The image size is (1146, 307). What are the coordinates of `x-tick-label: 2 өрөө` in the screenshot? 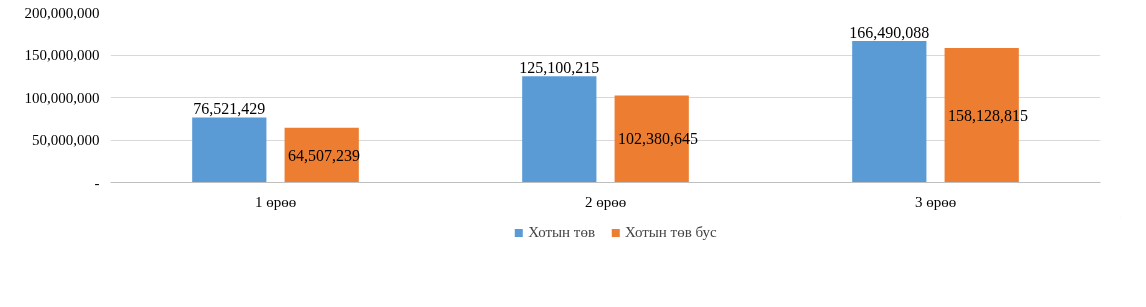 It's located at (605, 201).